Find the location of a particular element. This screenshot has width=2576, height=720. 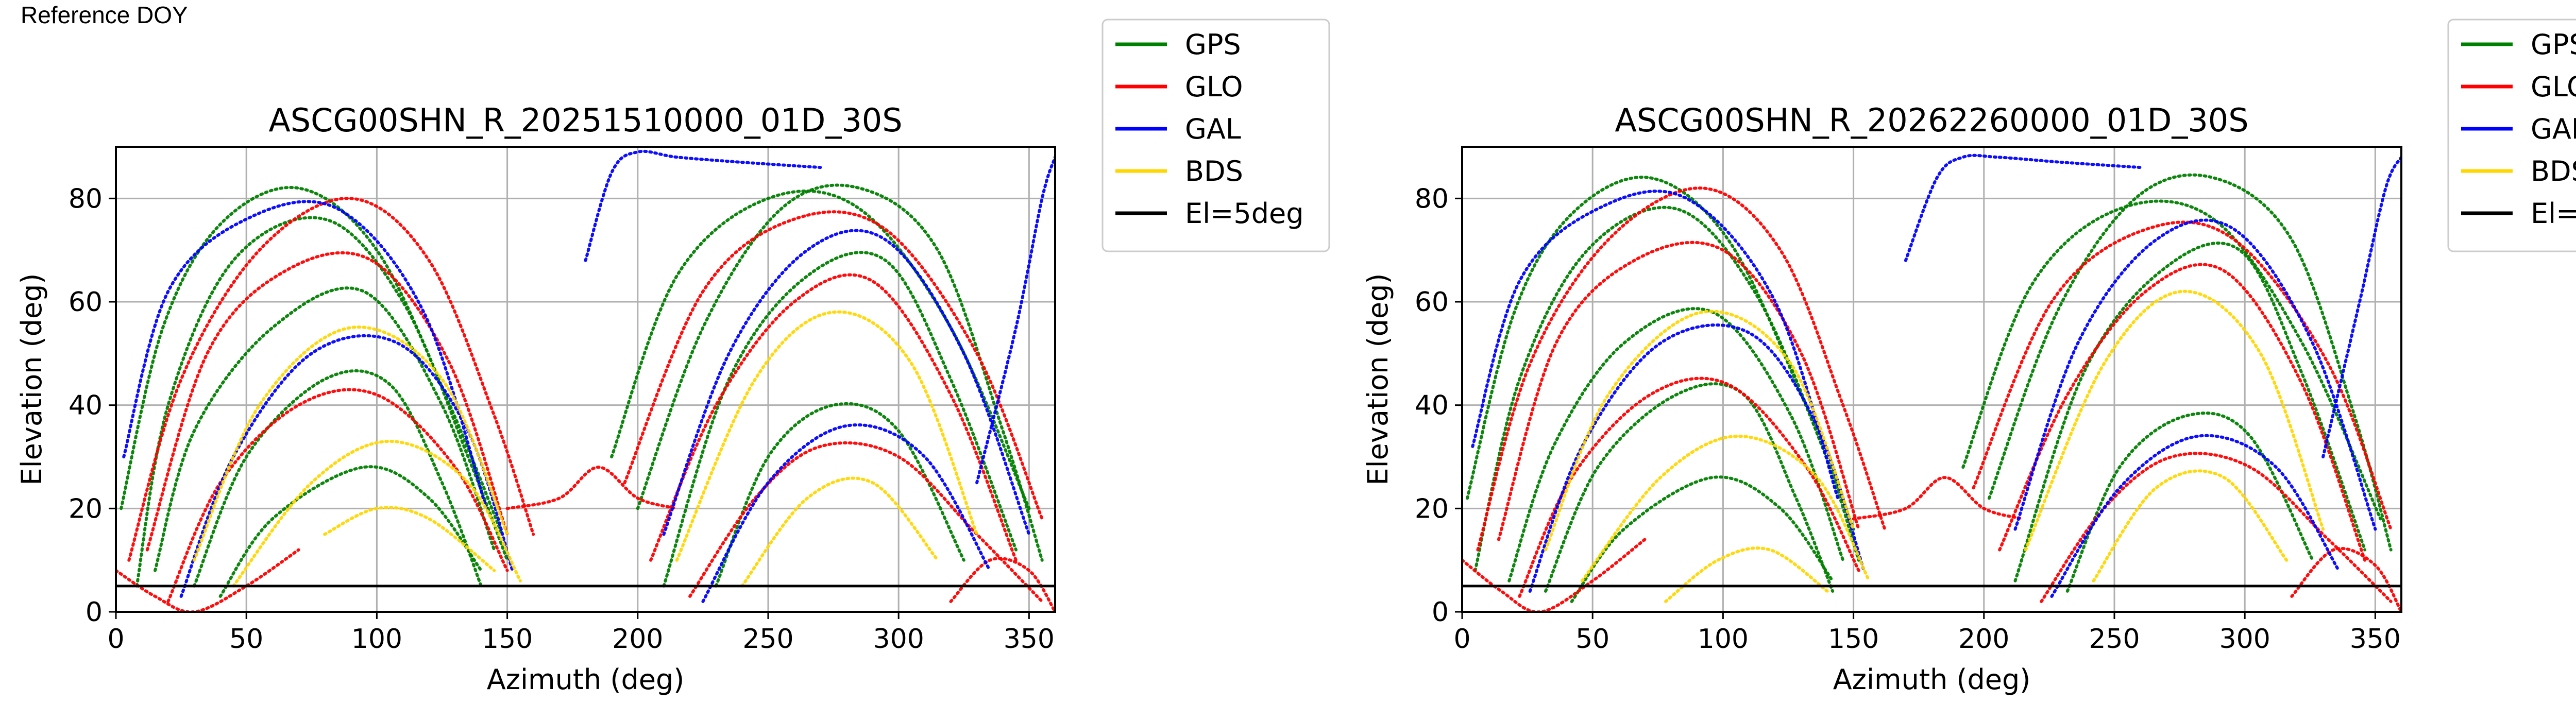

chart-title: ASCG00SHN_R_20251510000_01D_30S is located at coordinates (585, 120).